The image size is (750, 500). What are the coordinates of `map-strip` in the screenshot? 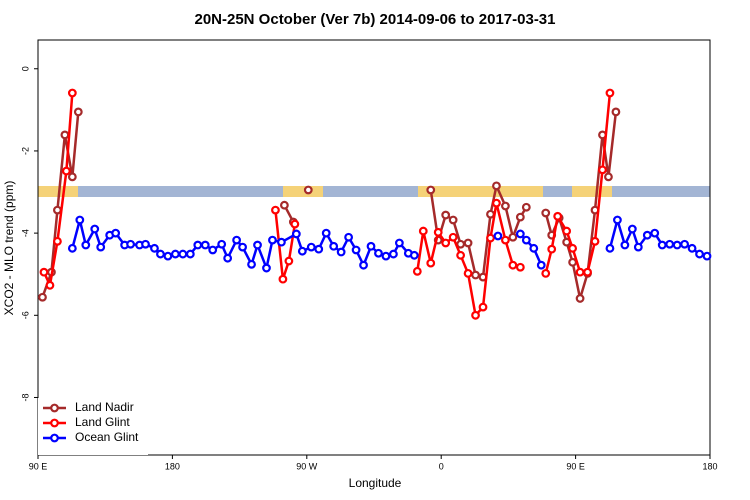 It's located at (374, 191).